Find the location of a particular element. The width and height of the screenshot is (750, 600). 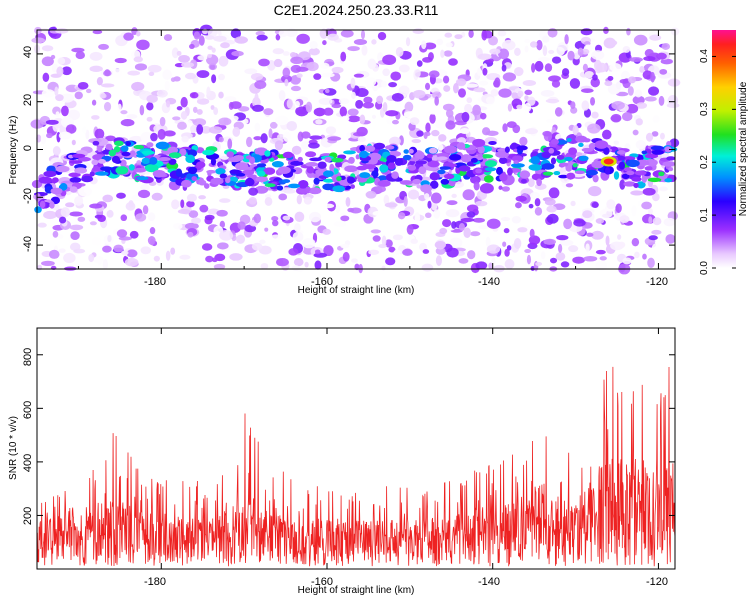

colorbar-gradient is located at coordinates (724, 149).